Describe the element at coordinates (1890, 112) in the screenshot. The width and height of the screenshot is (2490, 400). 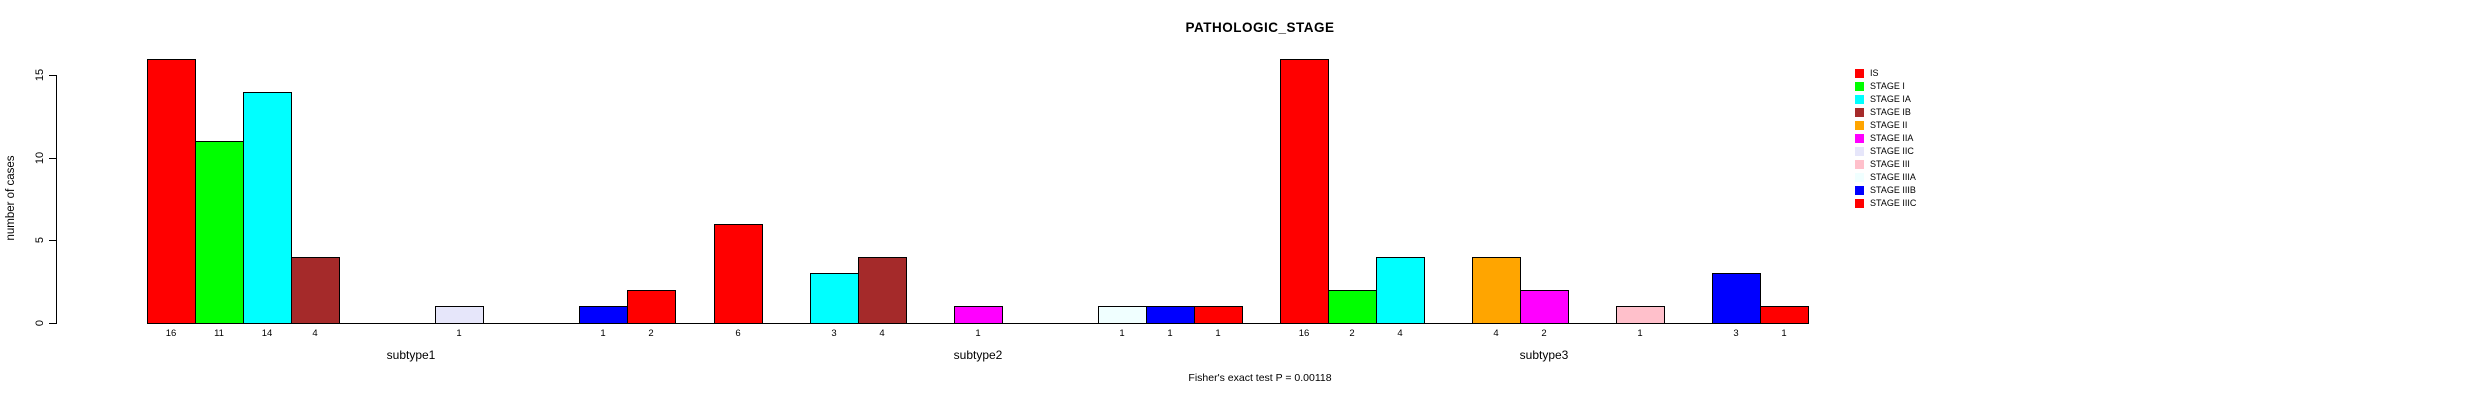
I see `legend-label: STAGE IB` at that location.